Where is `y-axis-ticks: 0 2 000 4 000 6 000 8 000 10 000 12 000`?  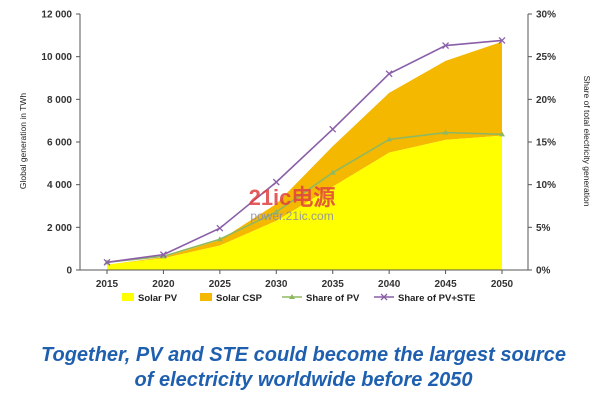
y-axis-ticks: 0 2 000 4 000 6 000 8 000 10 000 12 000 is located at coordinates (60, 143).